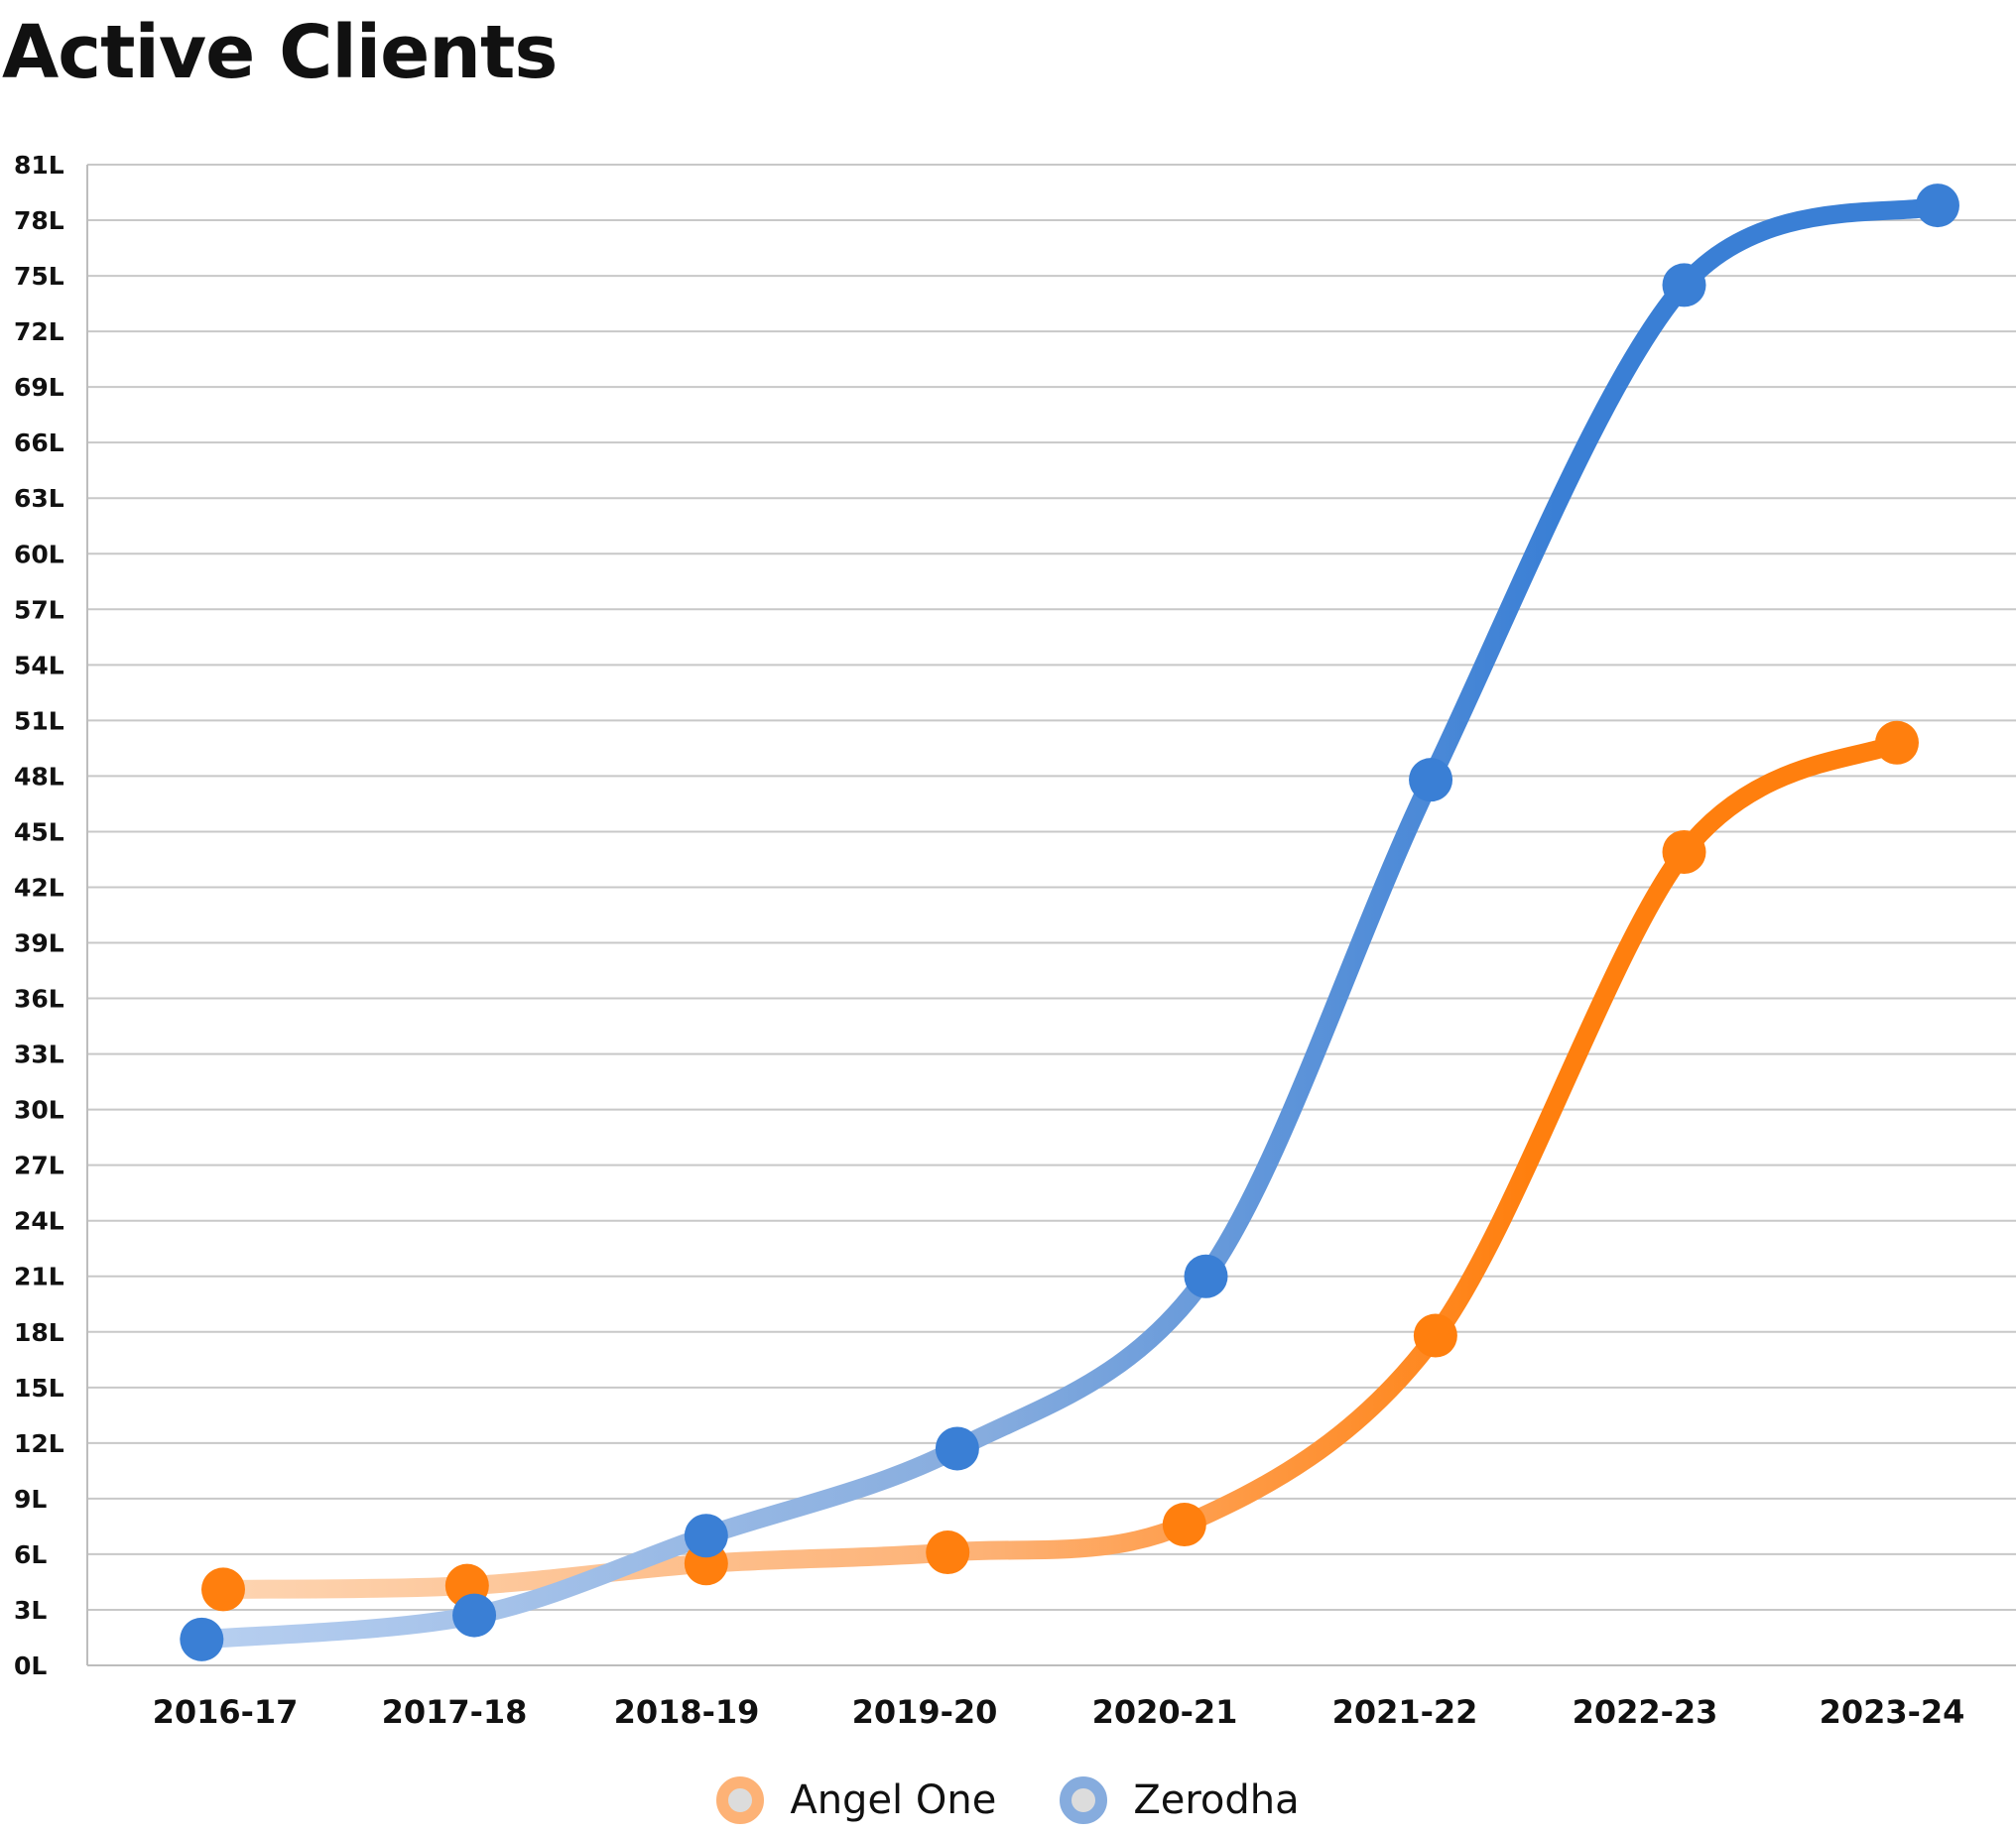 Image resolution: width=2016 pixels, height=1835 pixels. I want to click on y-tick-label: 75L, so click(39, 276).